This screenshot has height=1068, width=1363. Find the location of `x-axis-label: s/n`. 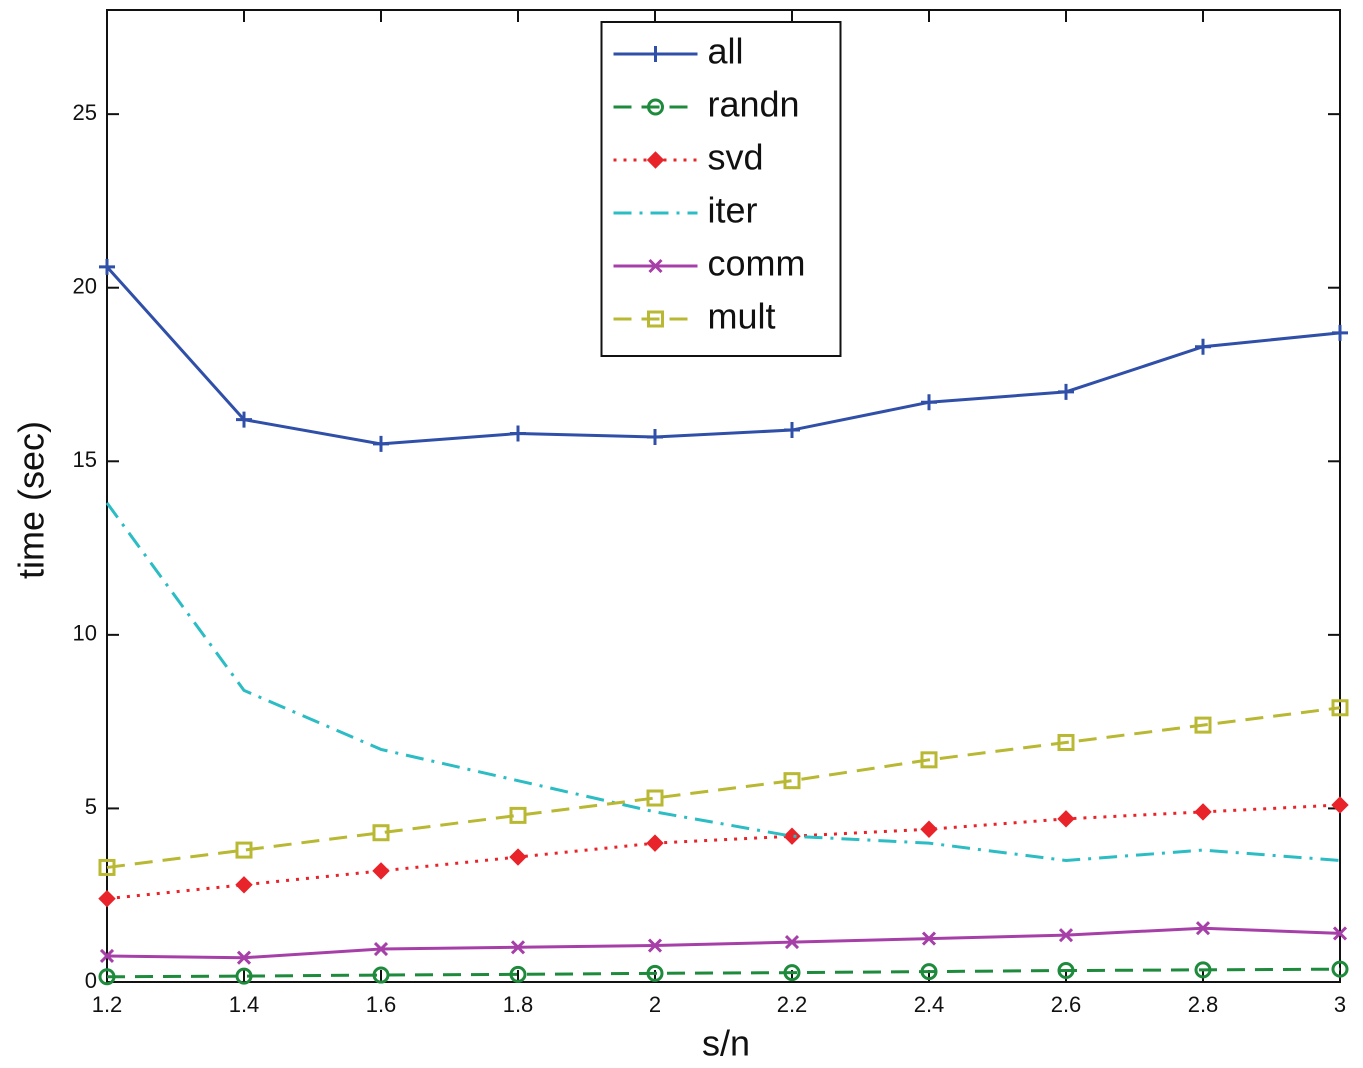

x-axis-label: s/n is located at coordinates (726, 1043).